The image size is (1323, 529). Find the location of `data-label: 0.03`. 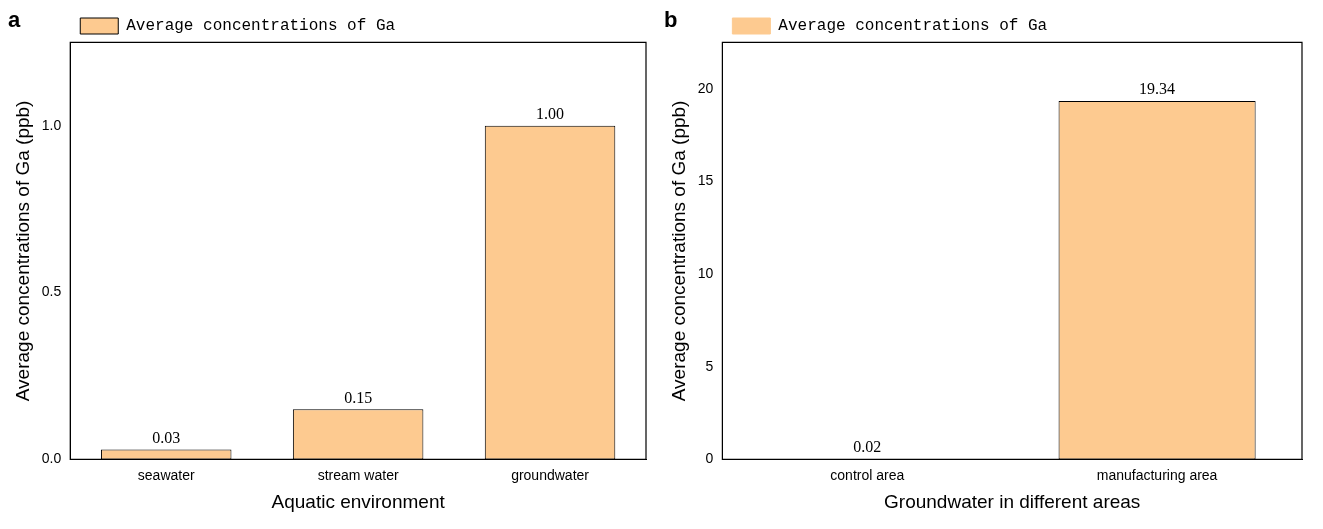

data-label: 0.03 is located at coordinates (166, 437).